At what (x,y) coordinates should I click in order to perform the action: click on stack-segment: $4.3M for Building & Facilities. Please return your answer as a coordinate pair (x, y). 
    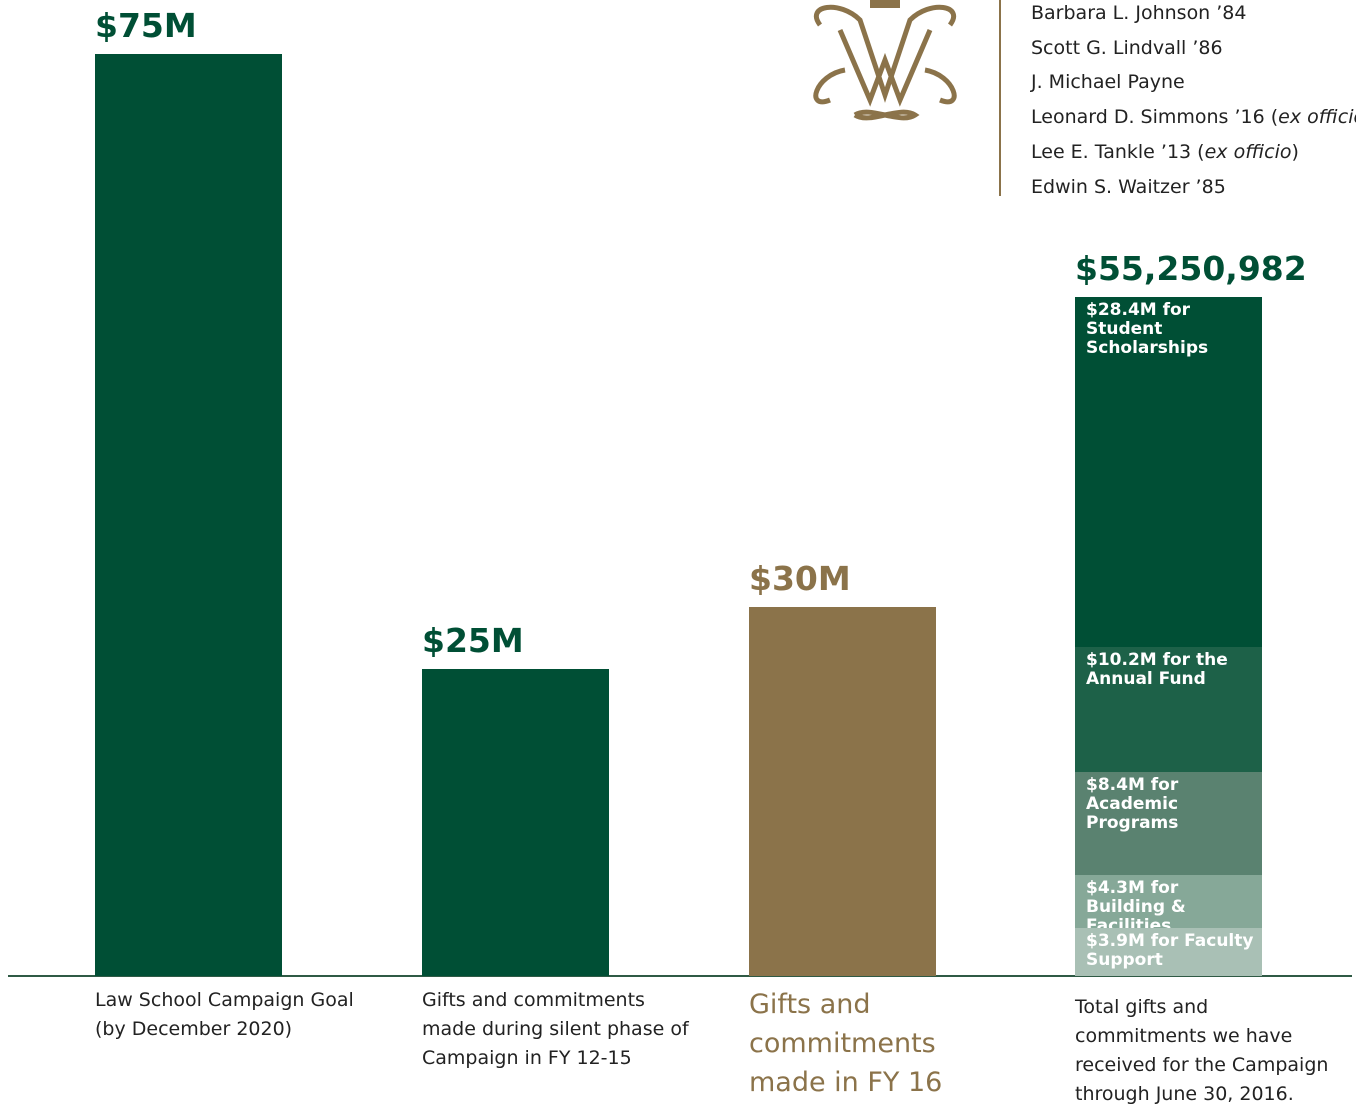
    Looking at the image, I should click on (1168, 902).